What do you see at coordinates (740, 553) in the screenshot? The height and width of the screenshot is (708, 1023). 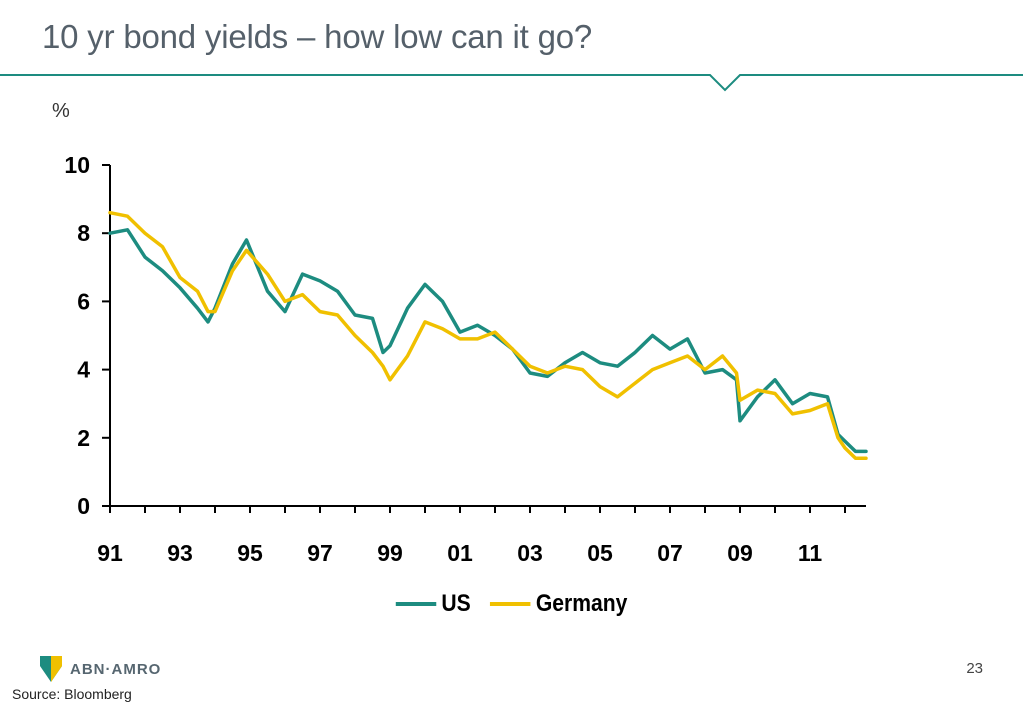 I see `x-tick-label: 09` at bounding box center [740, 553].